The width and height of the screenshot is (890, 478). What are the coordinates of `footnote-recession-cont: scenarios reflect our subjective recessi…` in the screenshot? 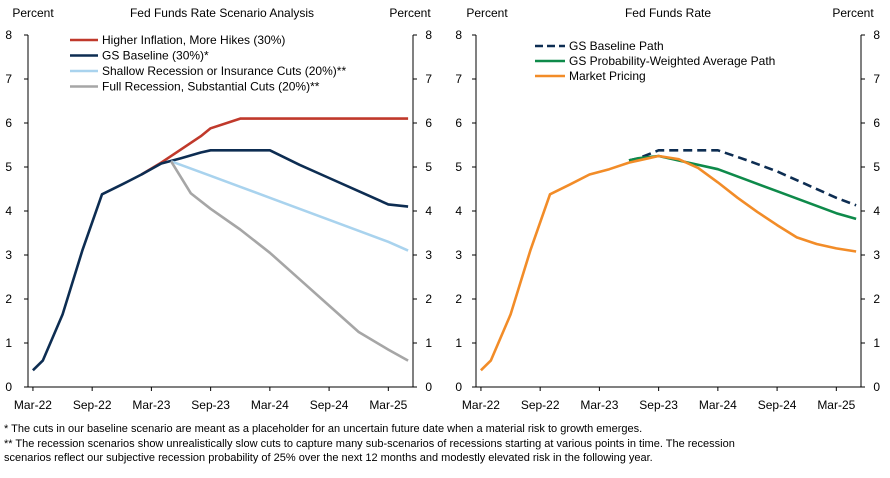 It's located at (328, 458).